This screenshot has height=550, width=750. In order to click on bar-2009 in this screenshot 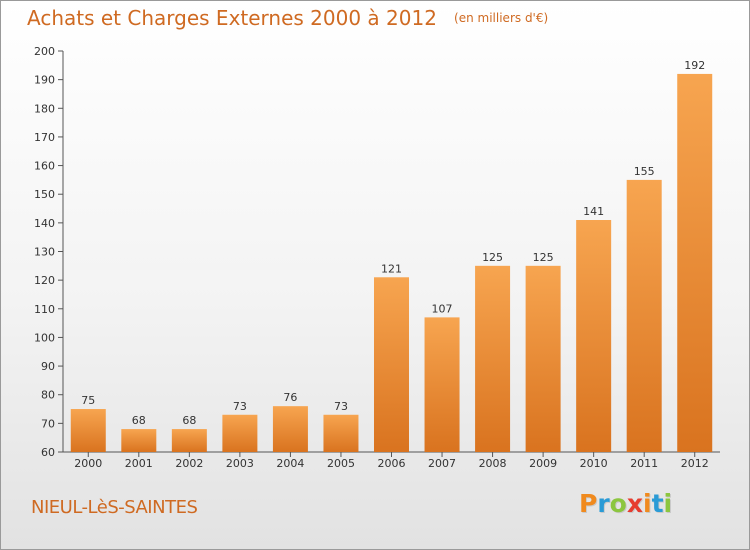, I will do `click(543, 358)`.